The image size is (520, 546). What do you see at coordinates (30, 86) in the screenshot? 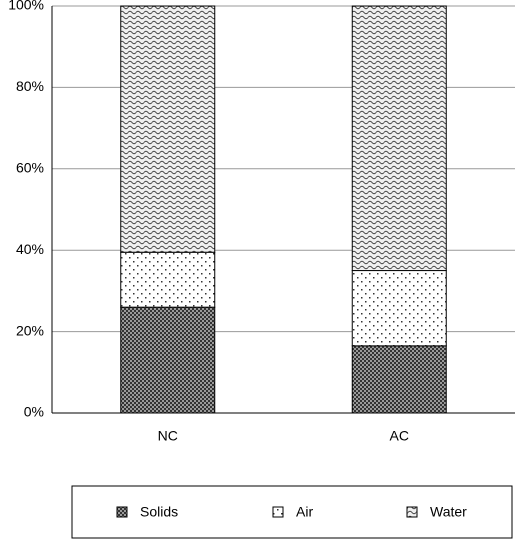
I see `y-tick-label: 80%` at bounding box center [30, 86].